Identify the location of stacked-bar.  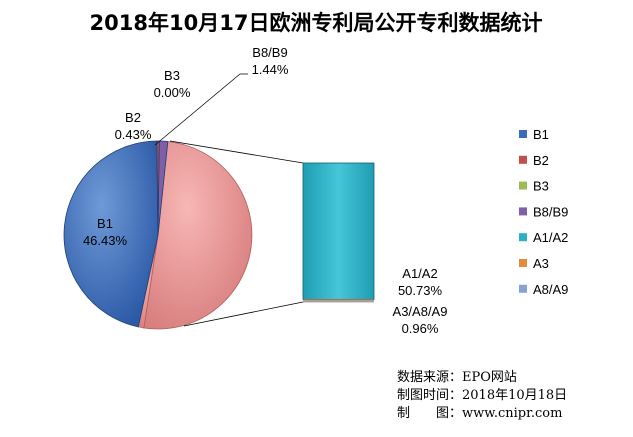
(338, 232).